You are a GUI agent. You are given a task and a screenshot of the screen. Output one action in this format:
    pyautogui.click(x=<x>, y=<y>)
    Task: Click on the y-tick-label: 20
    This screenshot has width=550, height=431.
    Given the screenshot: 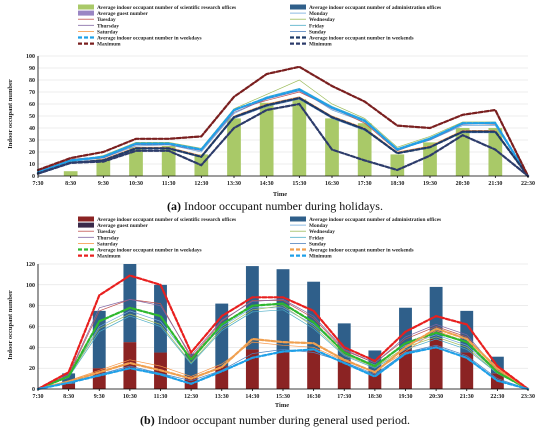 What is the action you would take?
    pyautogui.click(x=32, y=153)
    